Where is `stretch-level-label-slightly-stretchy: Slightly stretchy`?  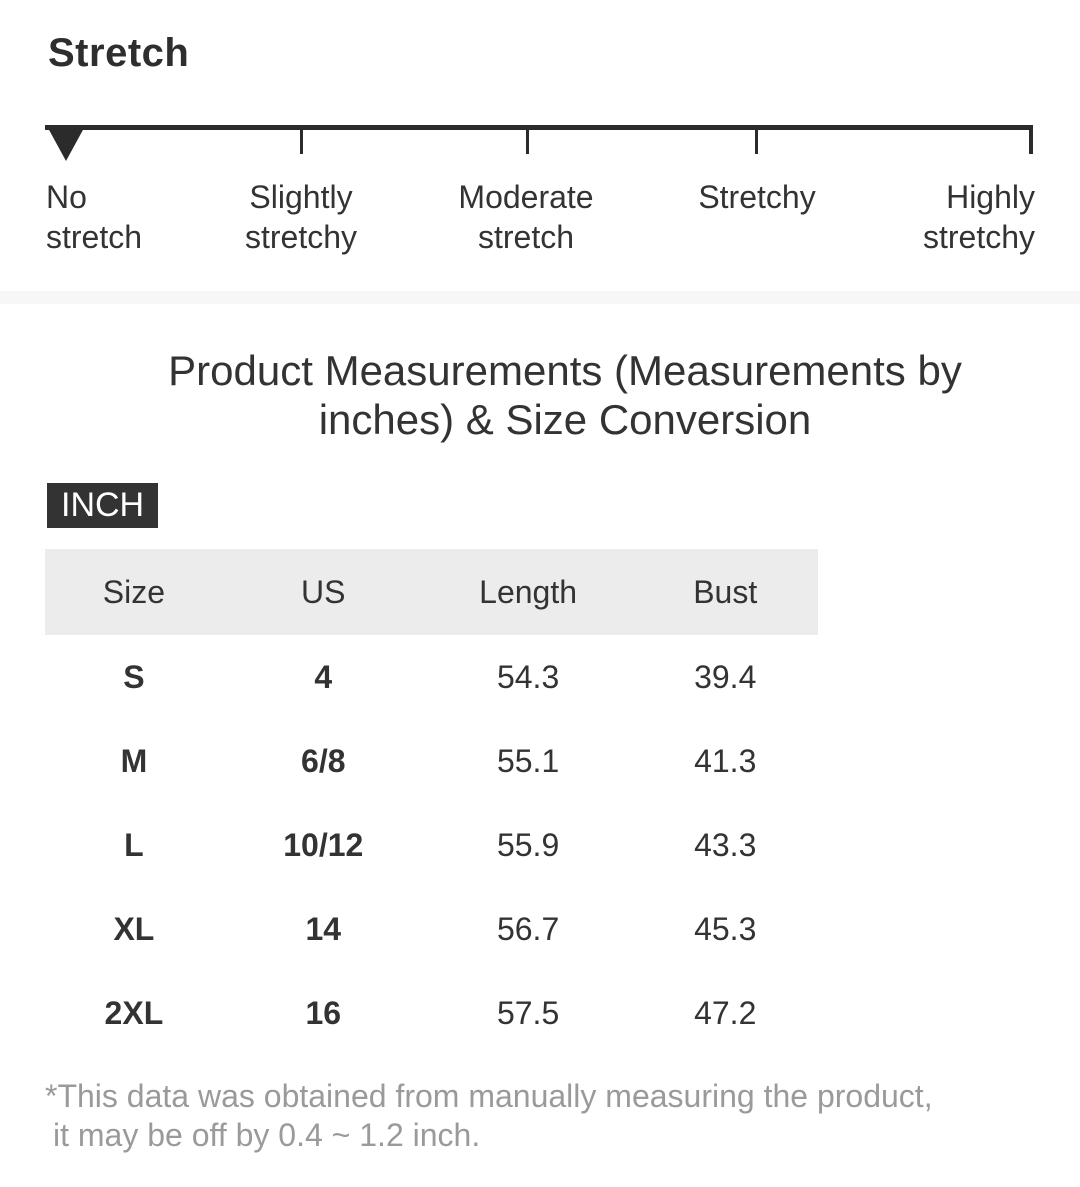
stretch-level-label-slightly-stretchy: Slightly stretchy is located at coordinates (301, 217).